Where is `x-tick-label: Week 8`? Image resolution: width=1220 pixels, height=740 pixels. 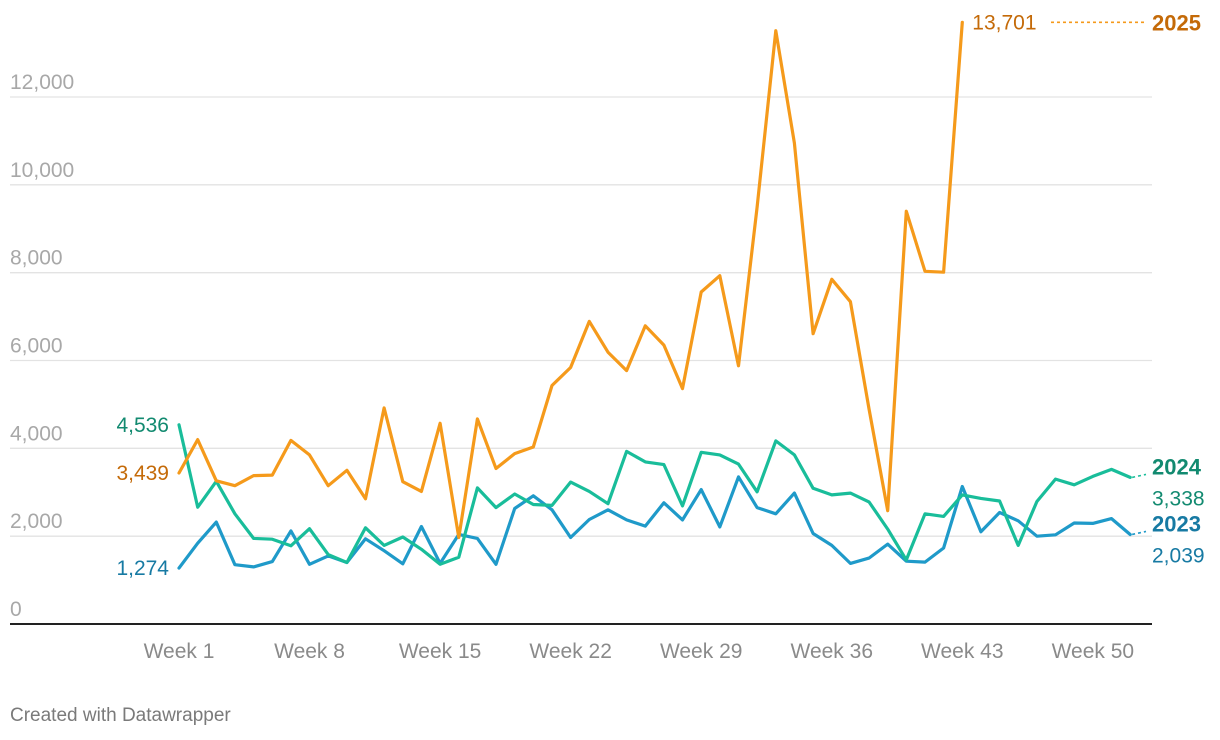
x-tick-label: Week 8 is located at coordinates (309, 651).